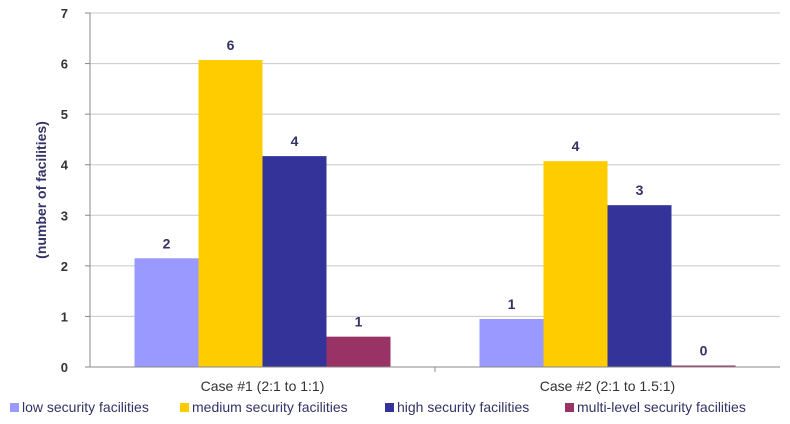 The height and width of the screenshot is (424, 790). I want to click on y-tick-label: 2, so click(64, 266).